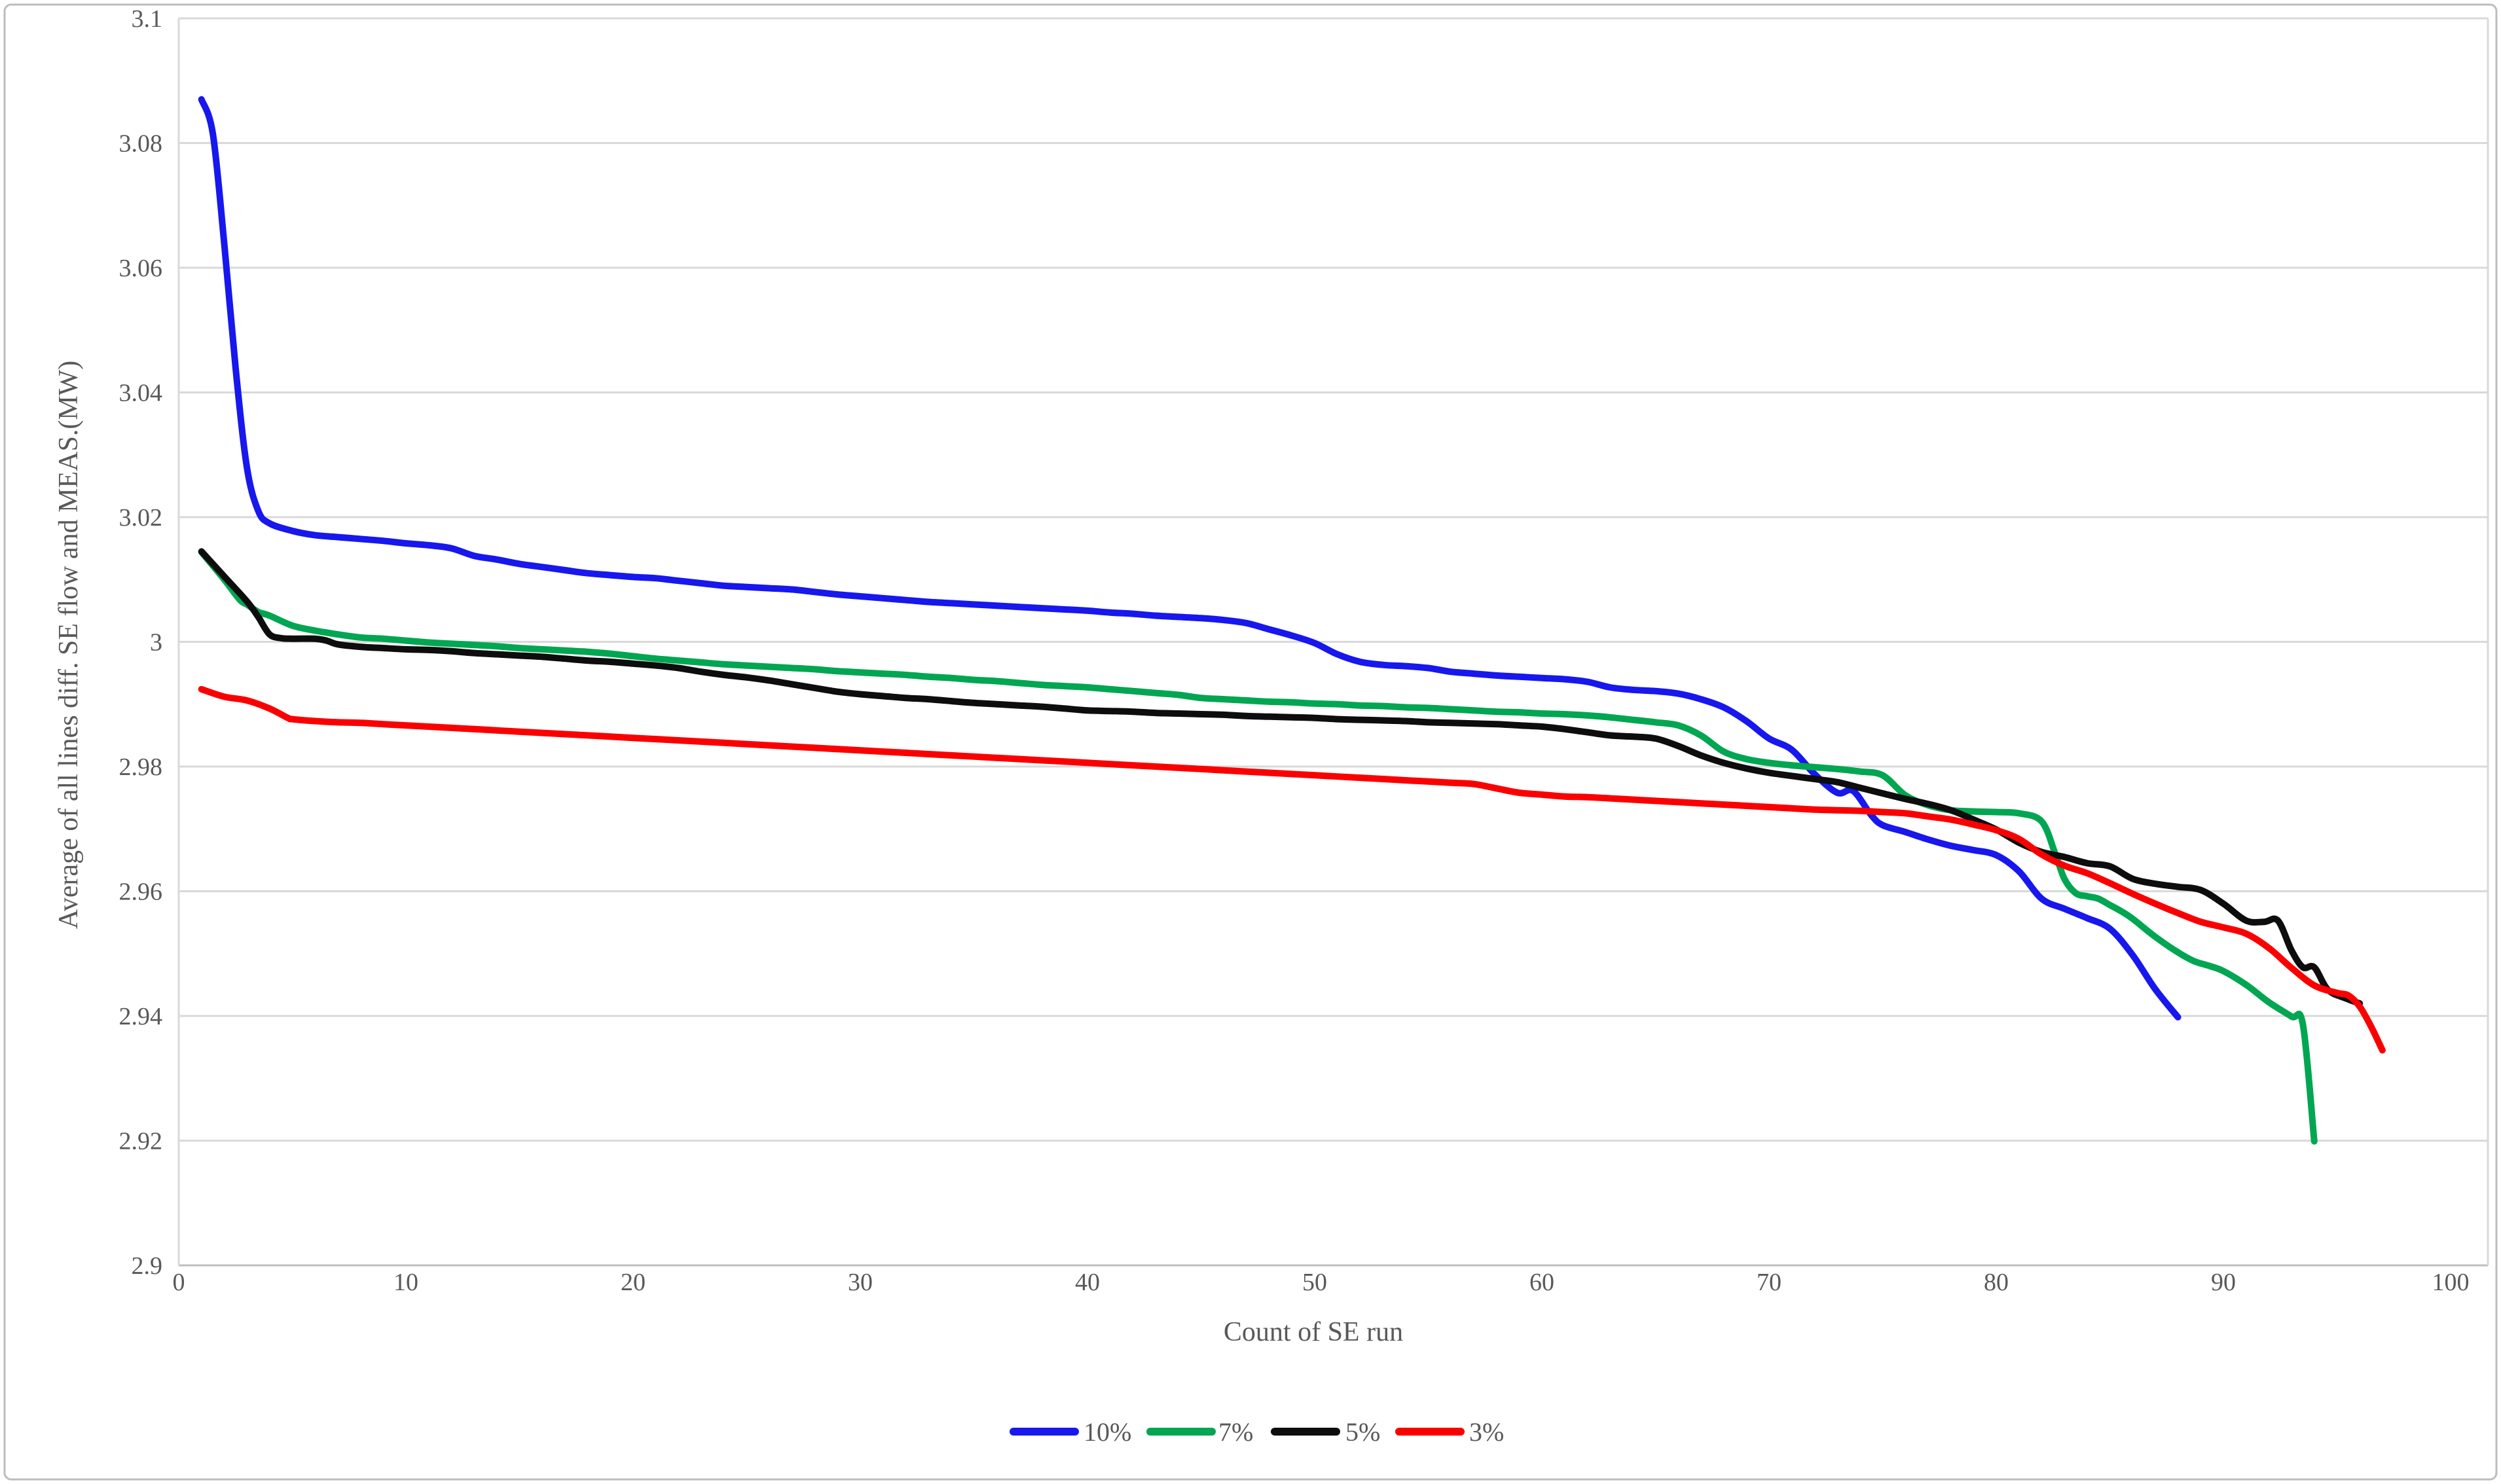 The height and width of the screenshot is (1484, 2501). What do you see at coordinates (141, 1017) in the screenshot?
I see `y-tick-label: 2.94` at bounding box center [141, 1017].